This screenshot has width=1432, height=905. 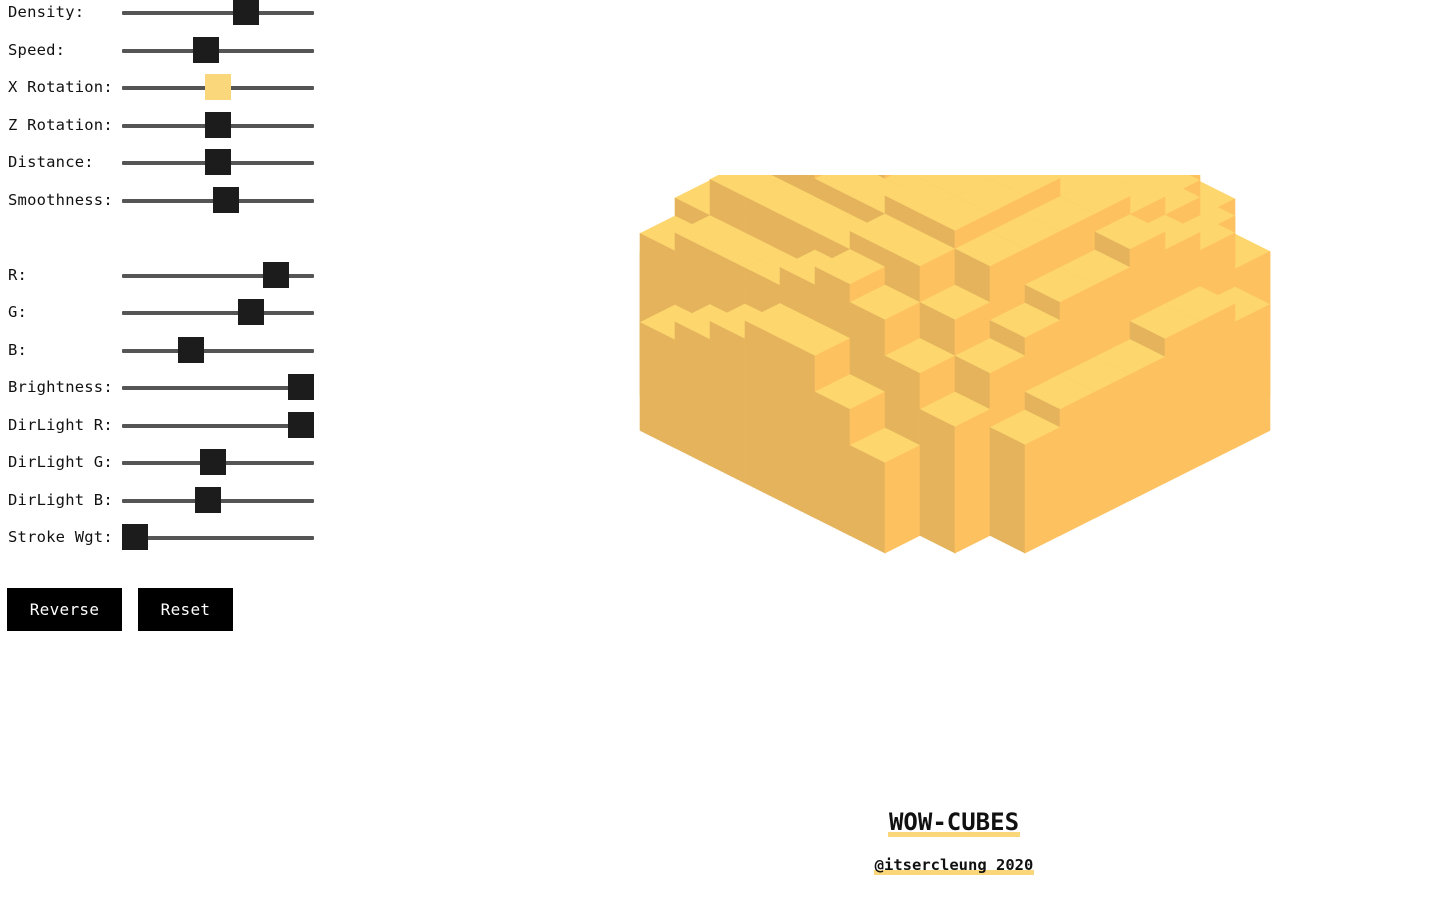 What do you see at coordinates (301, 425) in the screenshot?
I see `dirlight-r-thumb` at bounding box center [301, 425].